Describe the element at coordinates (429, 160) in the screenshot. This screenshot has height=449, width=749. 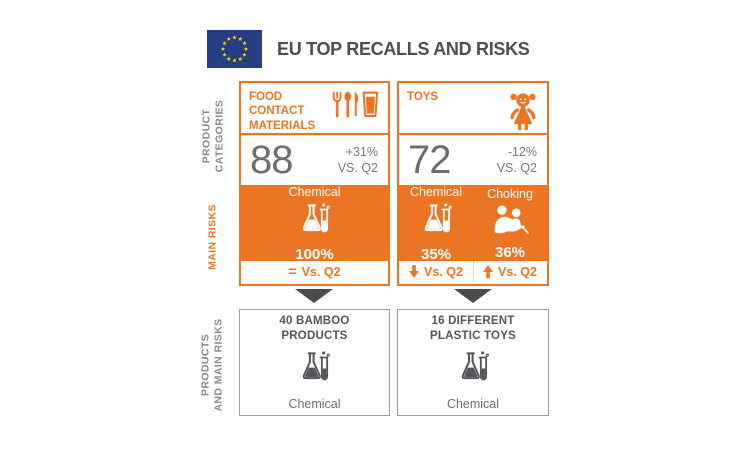
I see `recall-count: 72` at that location.